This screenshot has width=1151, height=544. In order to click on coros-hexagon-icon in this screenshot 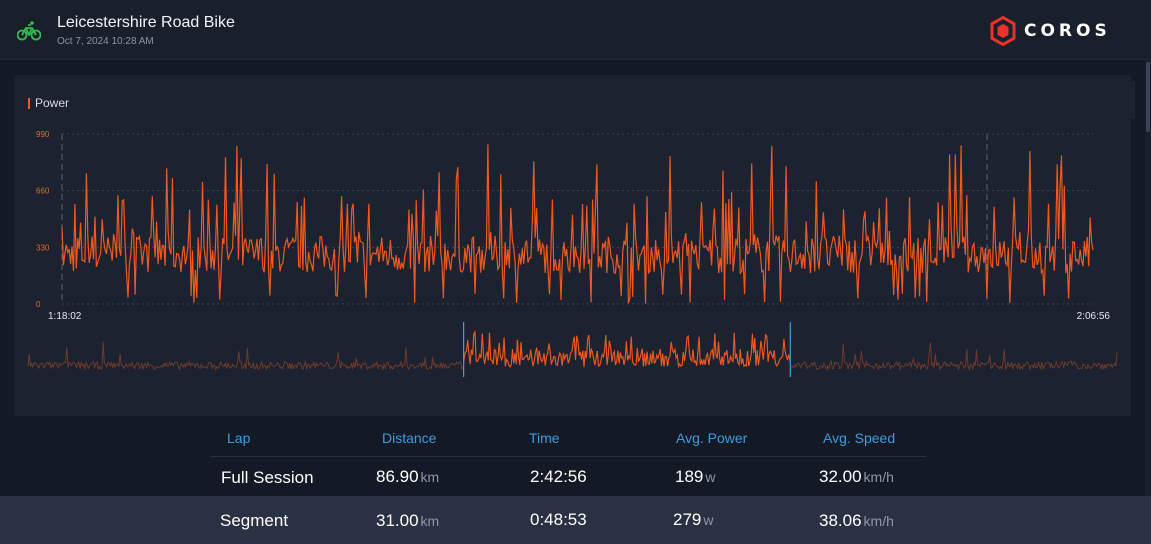, I will do `click(1003, 31)`.